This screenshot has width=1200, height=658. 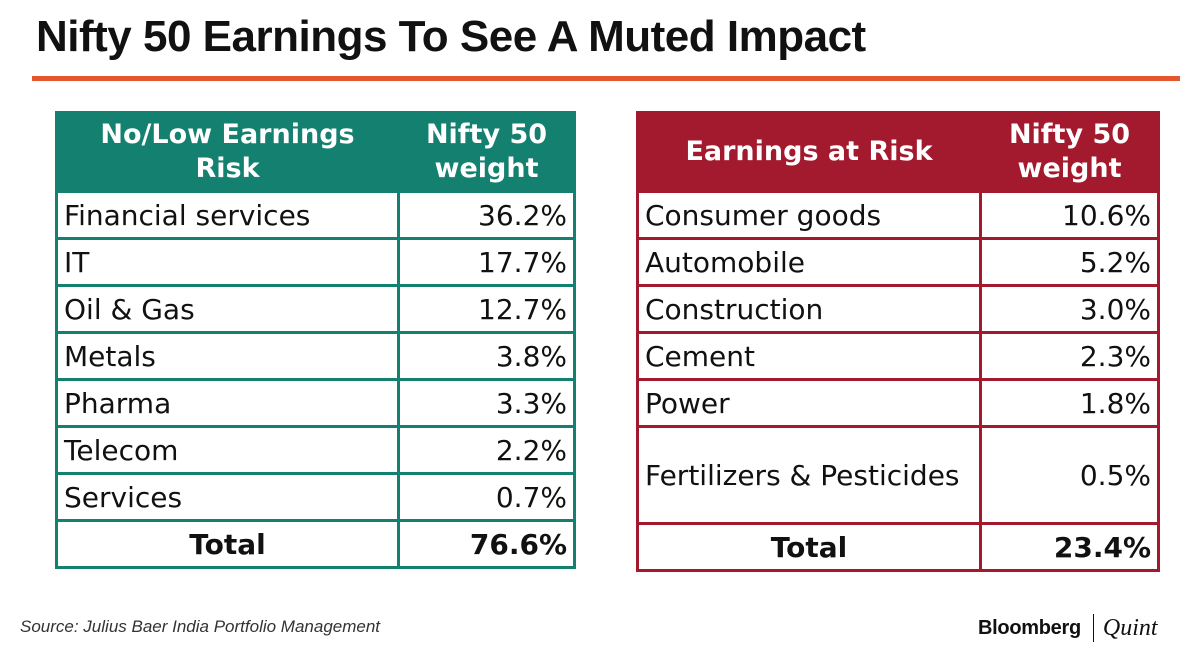 I want to click on row-weight: 3.0%, so click(x=1069, y=309).